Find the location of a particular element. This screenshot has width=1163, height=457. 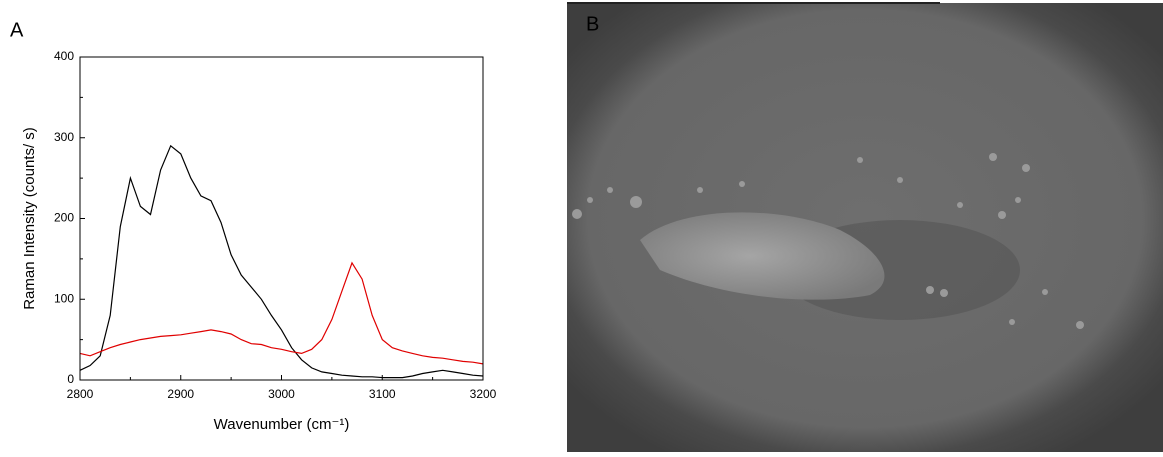

x-tick-label: 3000 is located at coordinates (281, 394).